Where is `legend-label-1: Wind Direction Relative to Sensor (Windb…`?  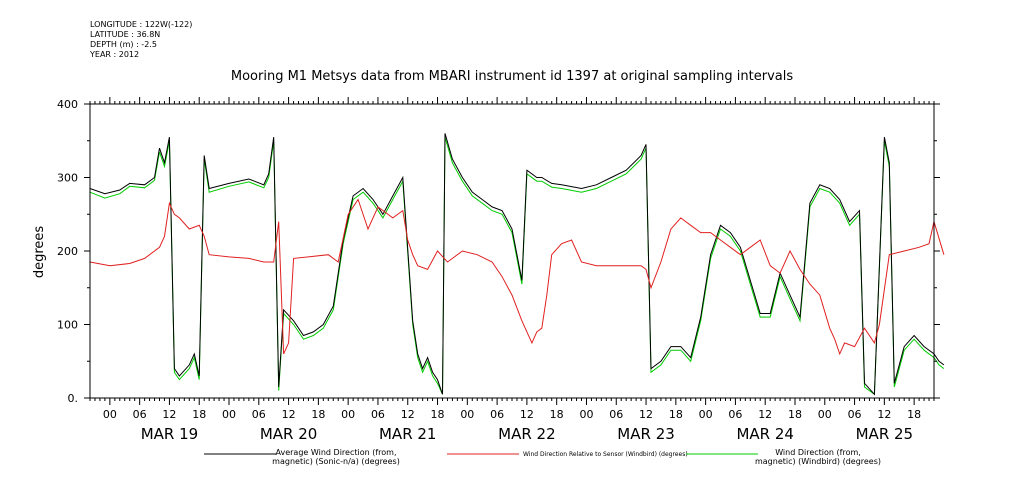 legend-label-1: Wind Direction Relative to Sensor (Windb… is located at coordinates (605, 454).